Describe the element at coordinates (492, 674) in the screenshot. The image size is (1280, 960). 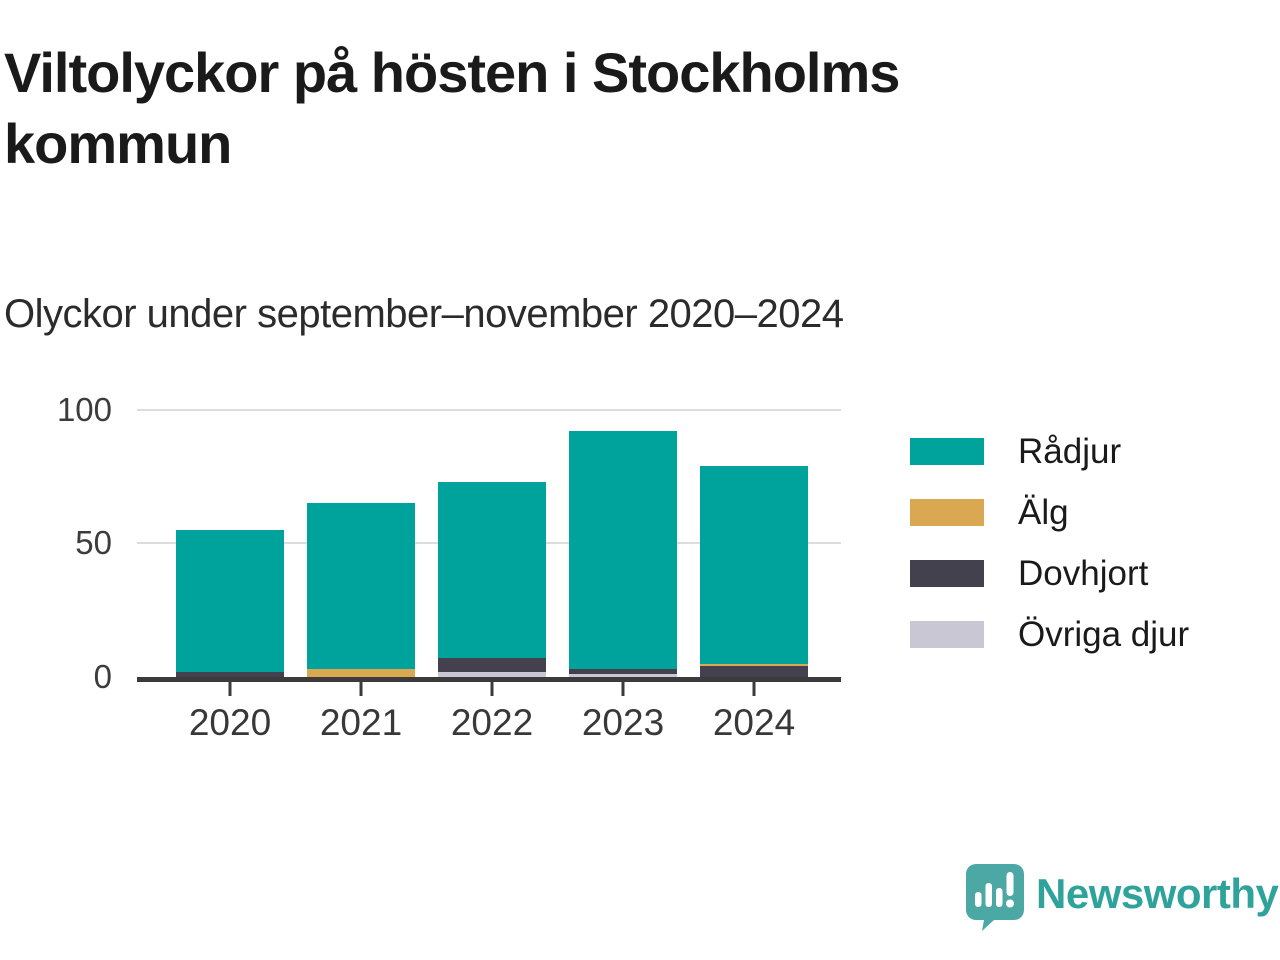
I see `bar-segment-2022-Övriga djur` at that location.